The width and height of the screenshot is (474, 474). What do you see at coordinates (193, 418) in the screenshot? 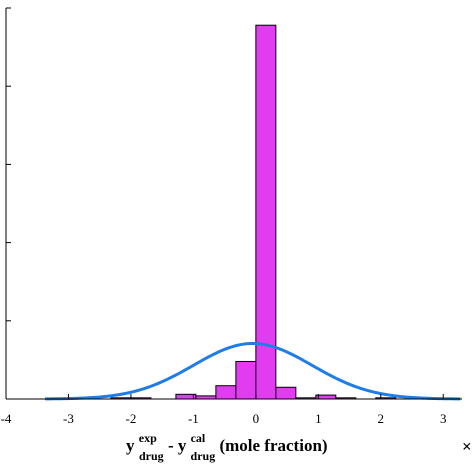
I see `x-tick-label-3: -1` at bounding box center [193, 418].